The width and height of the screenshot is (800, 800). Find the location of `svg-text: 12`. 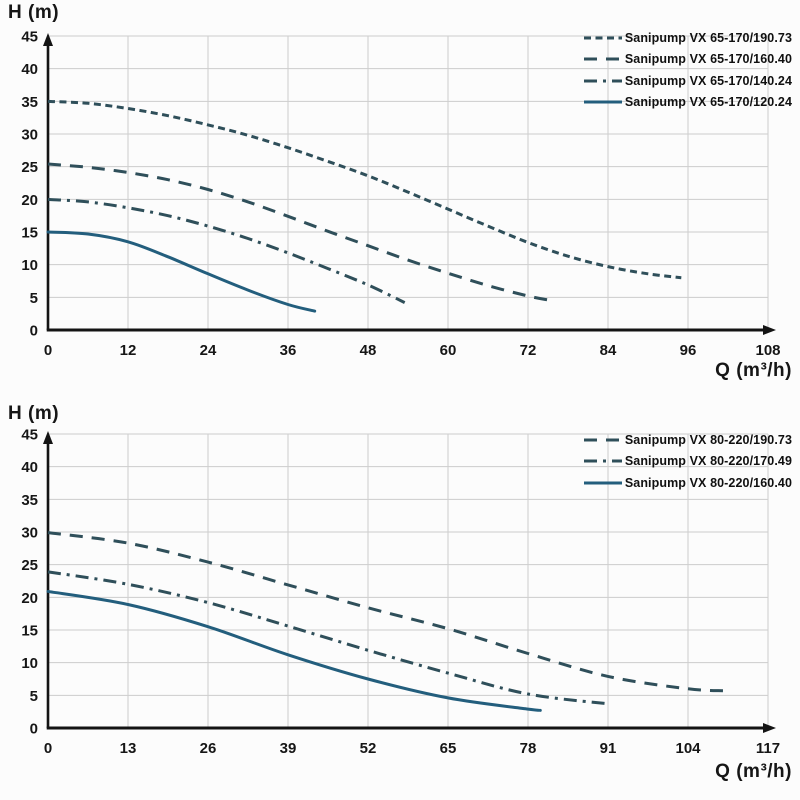

svg-text: 12 is located at coordinates (128, 350).